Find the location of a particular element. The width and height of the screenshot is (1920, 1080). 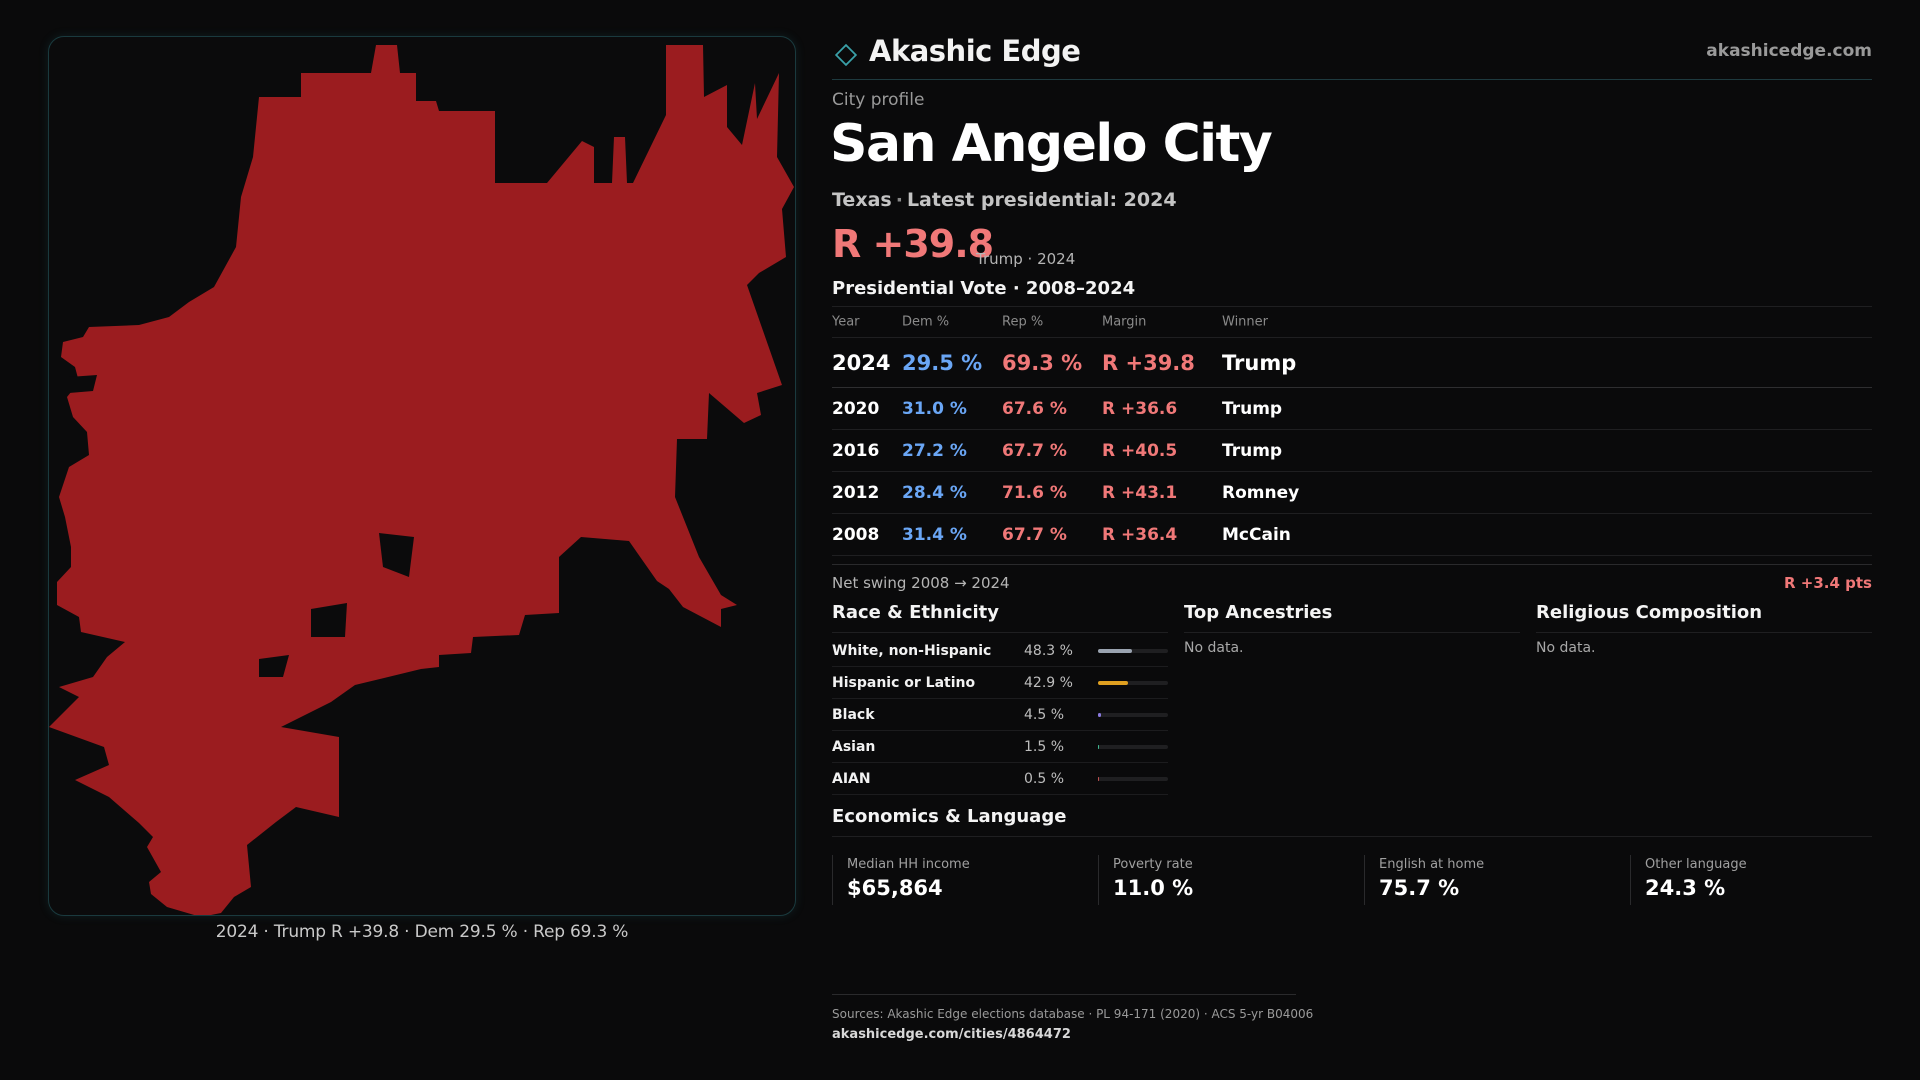

dem-cell: 28.4 % is located at coordinates (934, 492).